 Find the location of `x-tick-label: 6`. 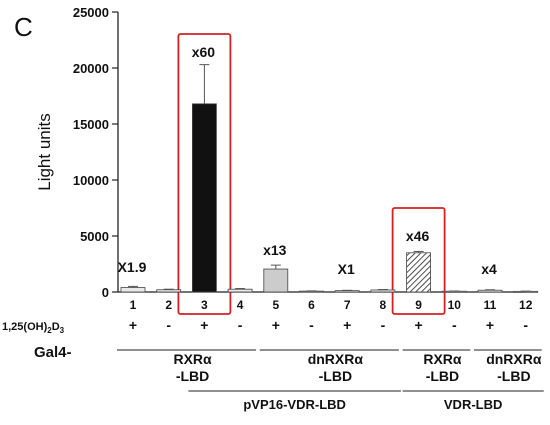

x-tick-label: 6 is located at coordinates (311, 305).